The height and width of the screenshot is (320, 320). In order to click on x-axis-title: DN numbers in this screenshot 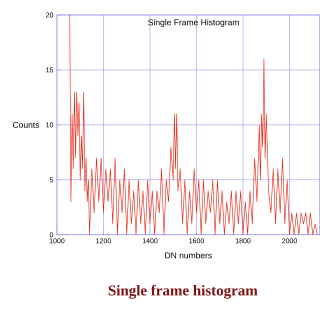, I will do `click(188, 255)`.